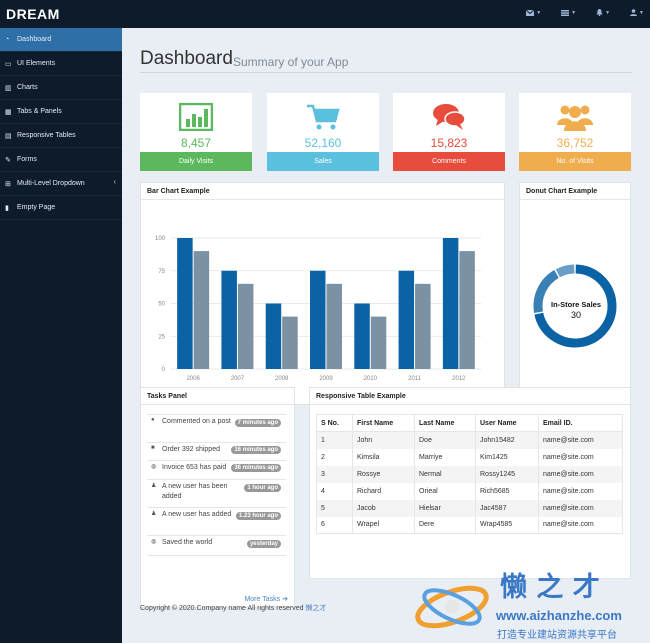 The image size is (650, 643). Describe the element at coordinates (257, 423) in the screenshot. I see `task-time-badge: 7 minutes ago` at that location.